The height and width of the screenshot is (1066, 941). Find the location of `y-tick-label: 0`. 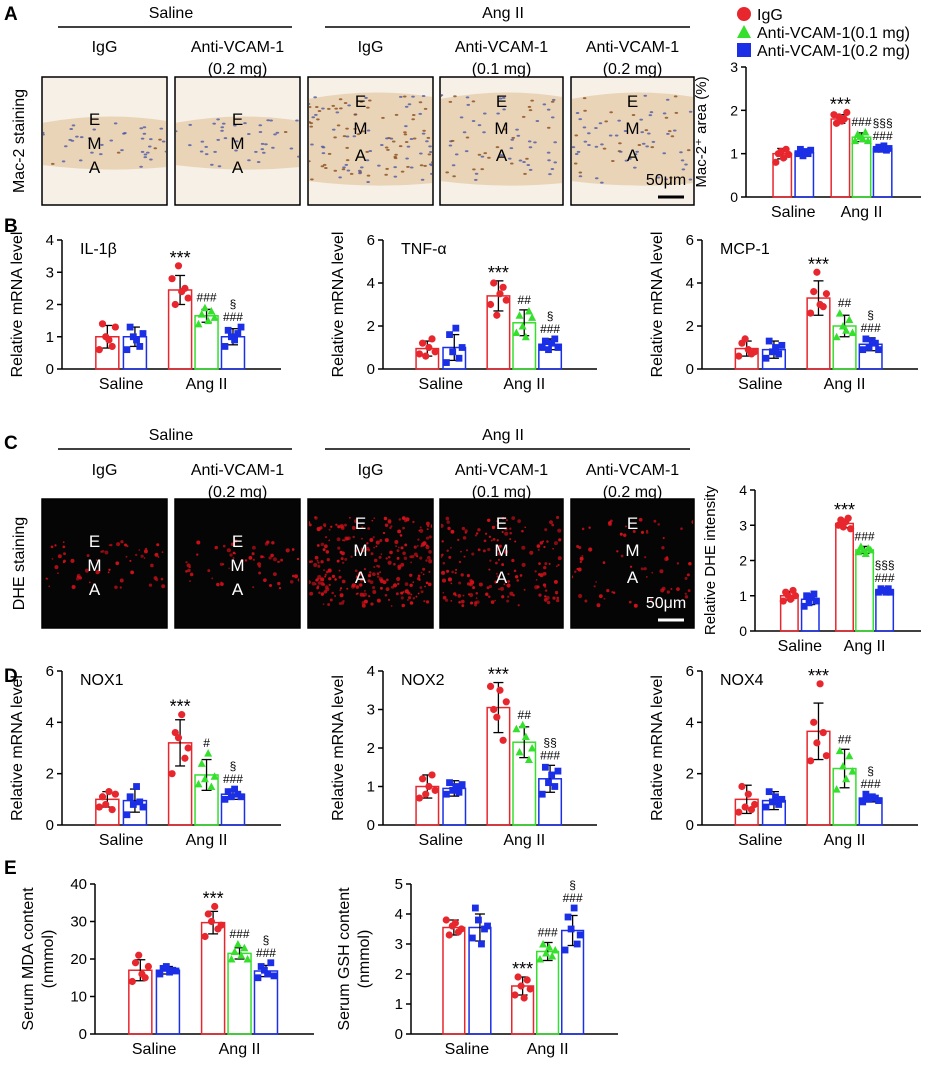

y-tick-label: 0 is located at coordinates (50, 825).